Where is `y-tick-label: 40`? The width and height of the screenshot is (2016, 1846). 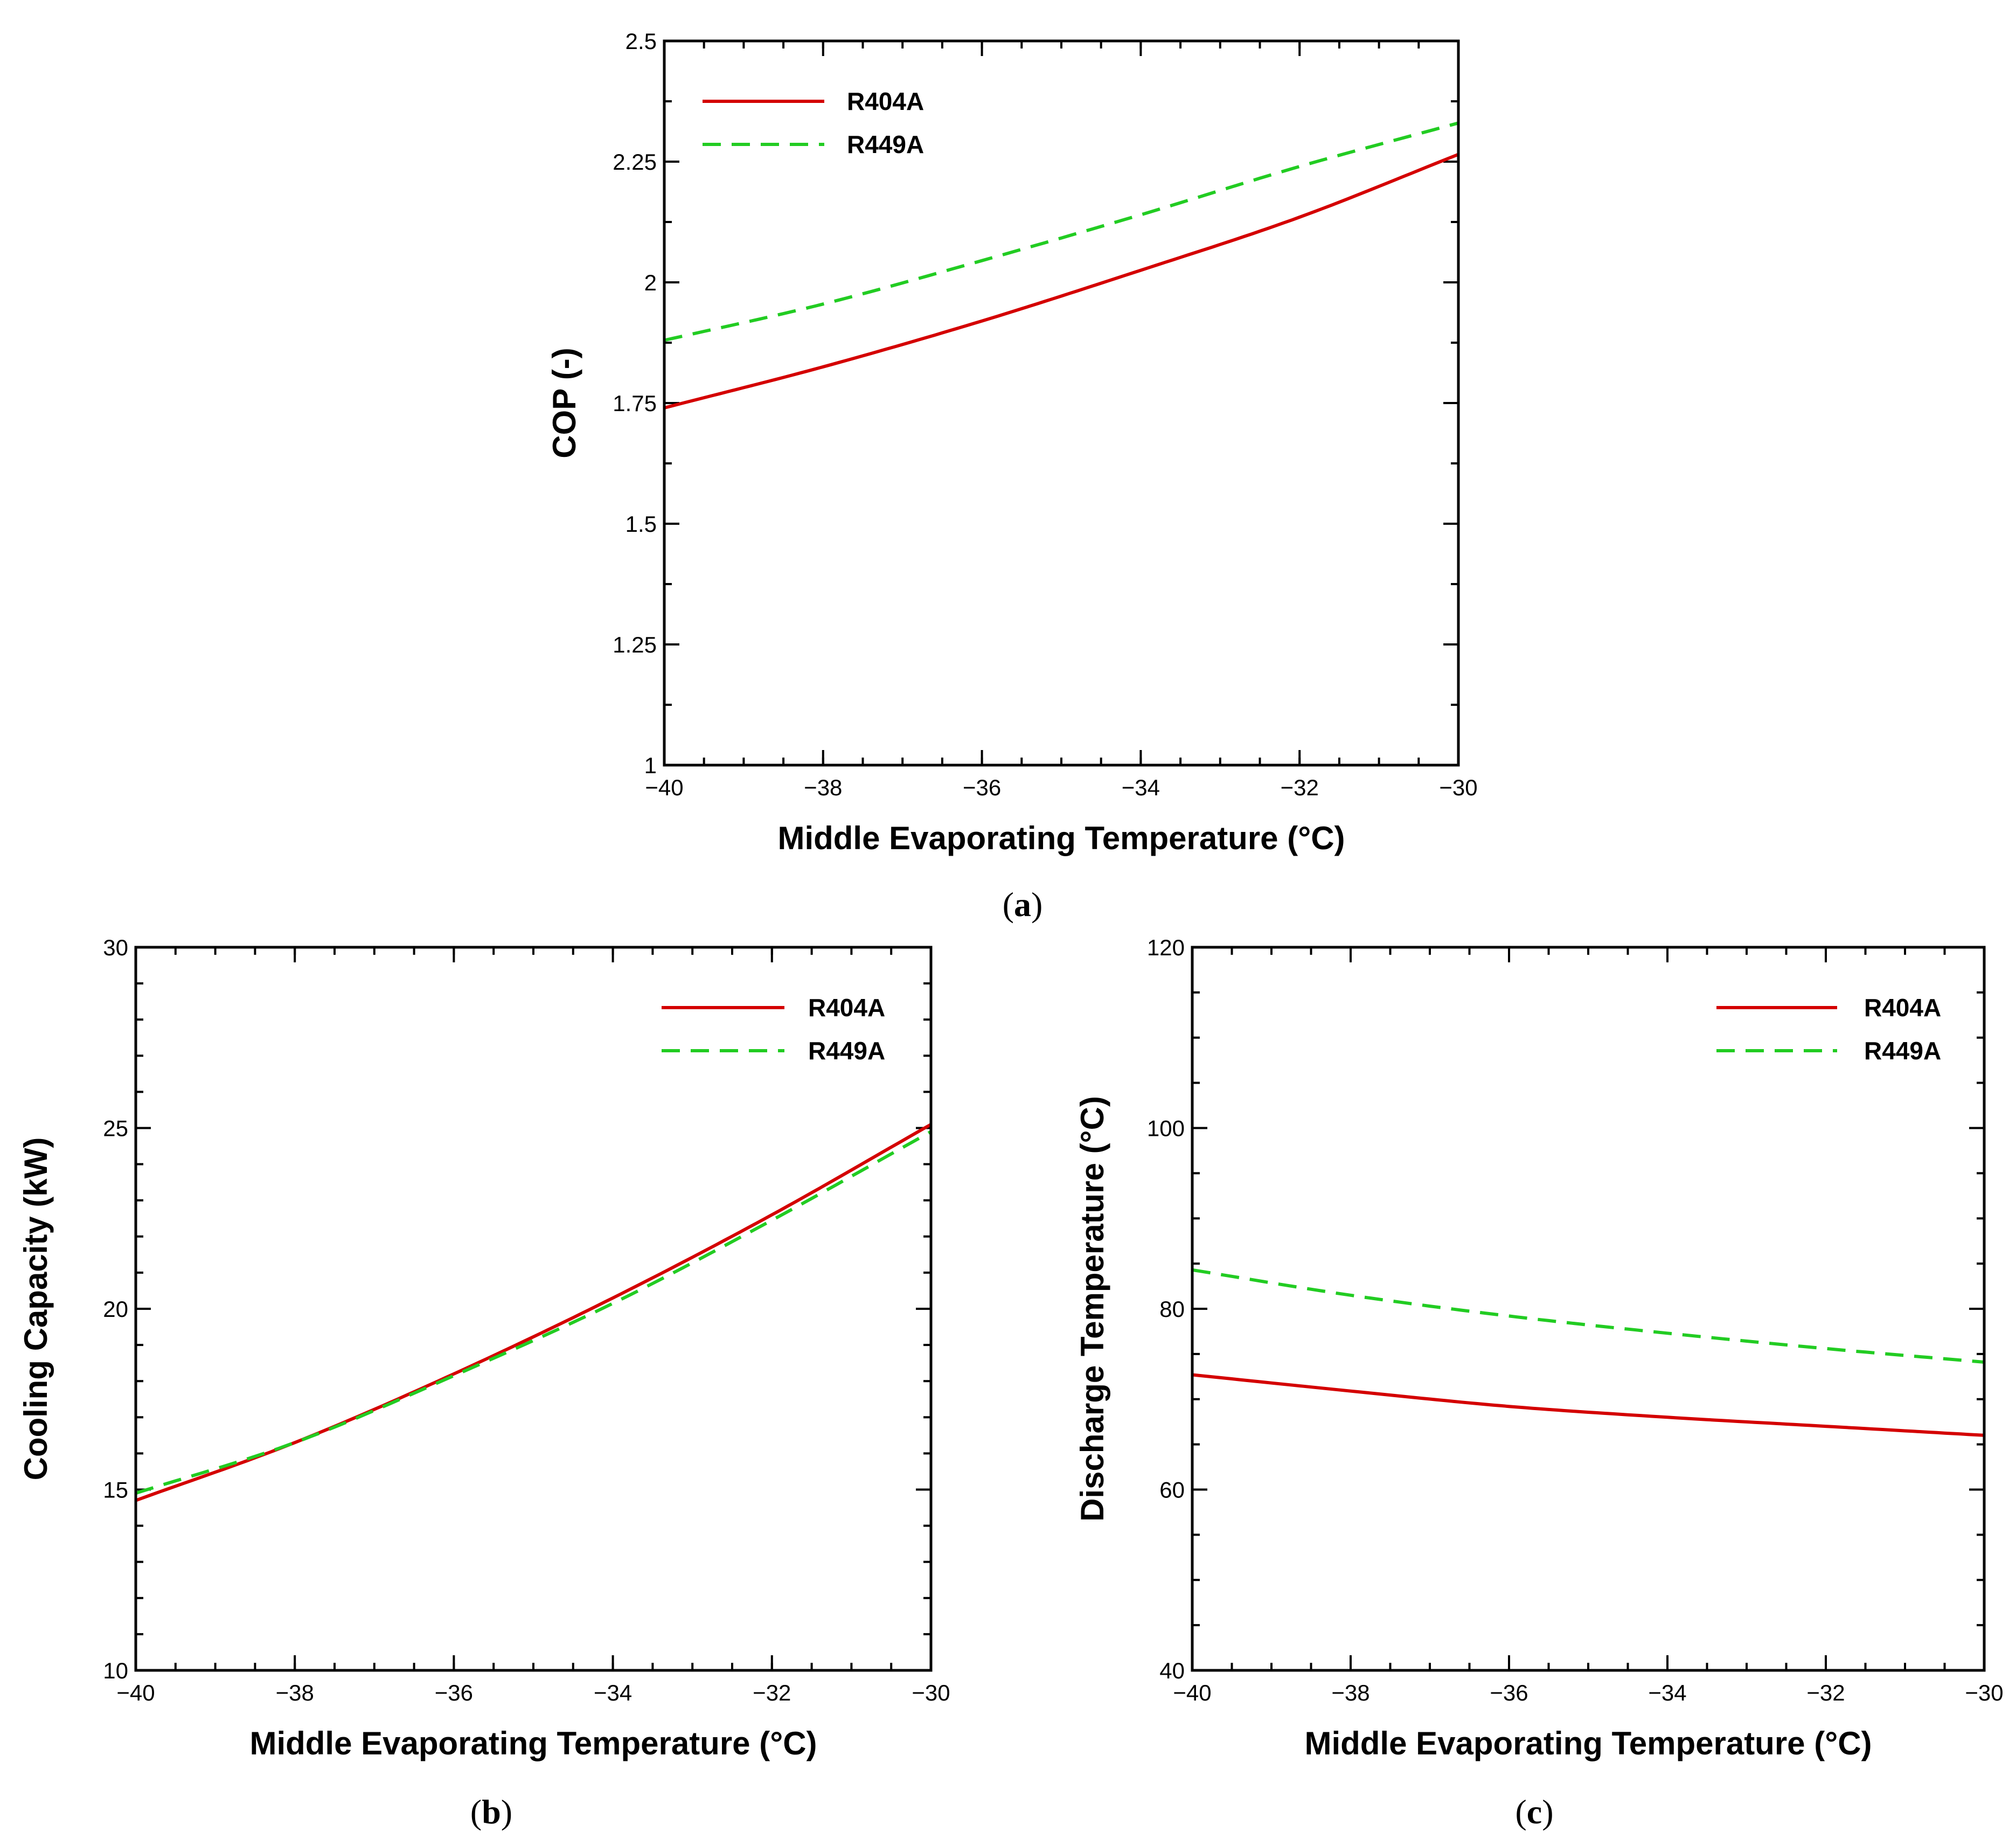
y-tick-label: 40 is located at coordinates (1172, 1671).